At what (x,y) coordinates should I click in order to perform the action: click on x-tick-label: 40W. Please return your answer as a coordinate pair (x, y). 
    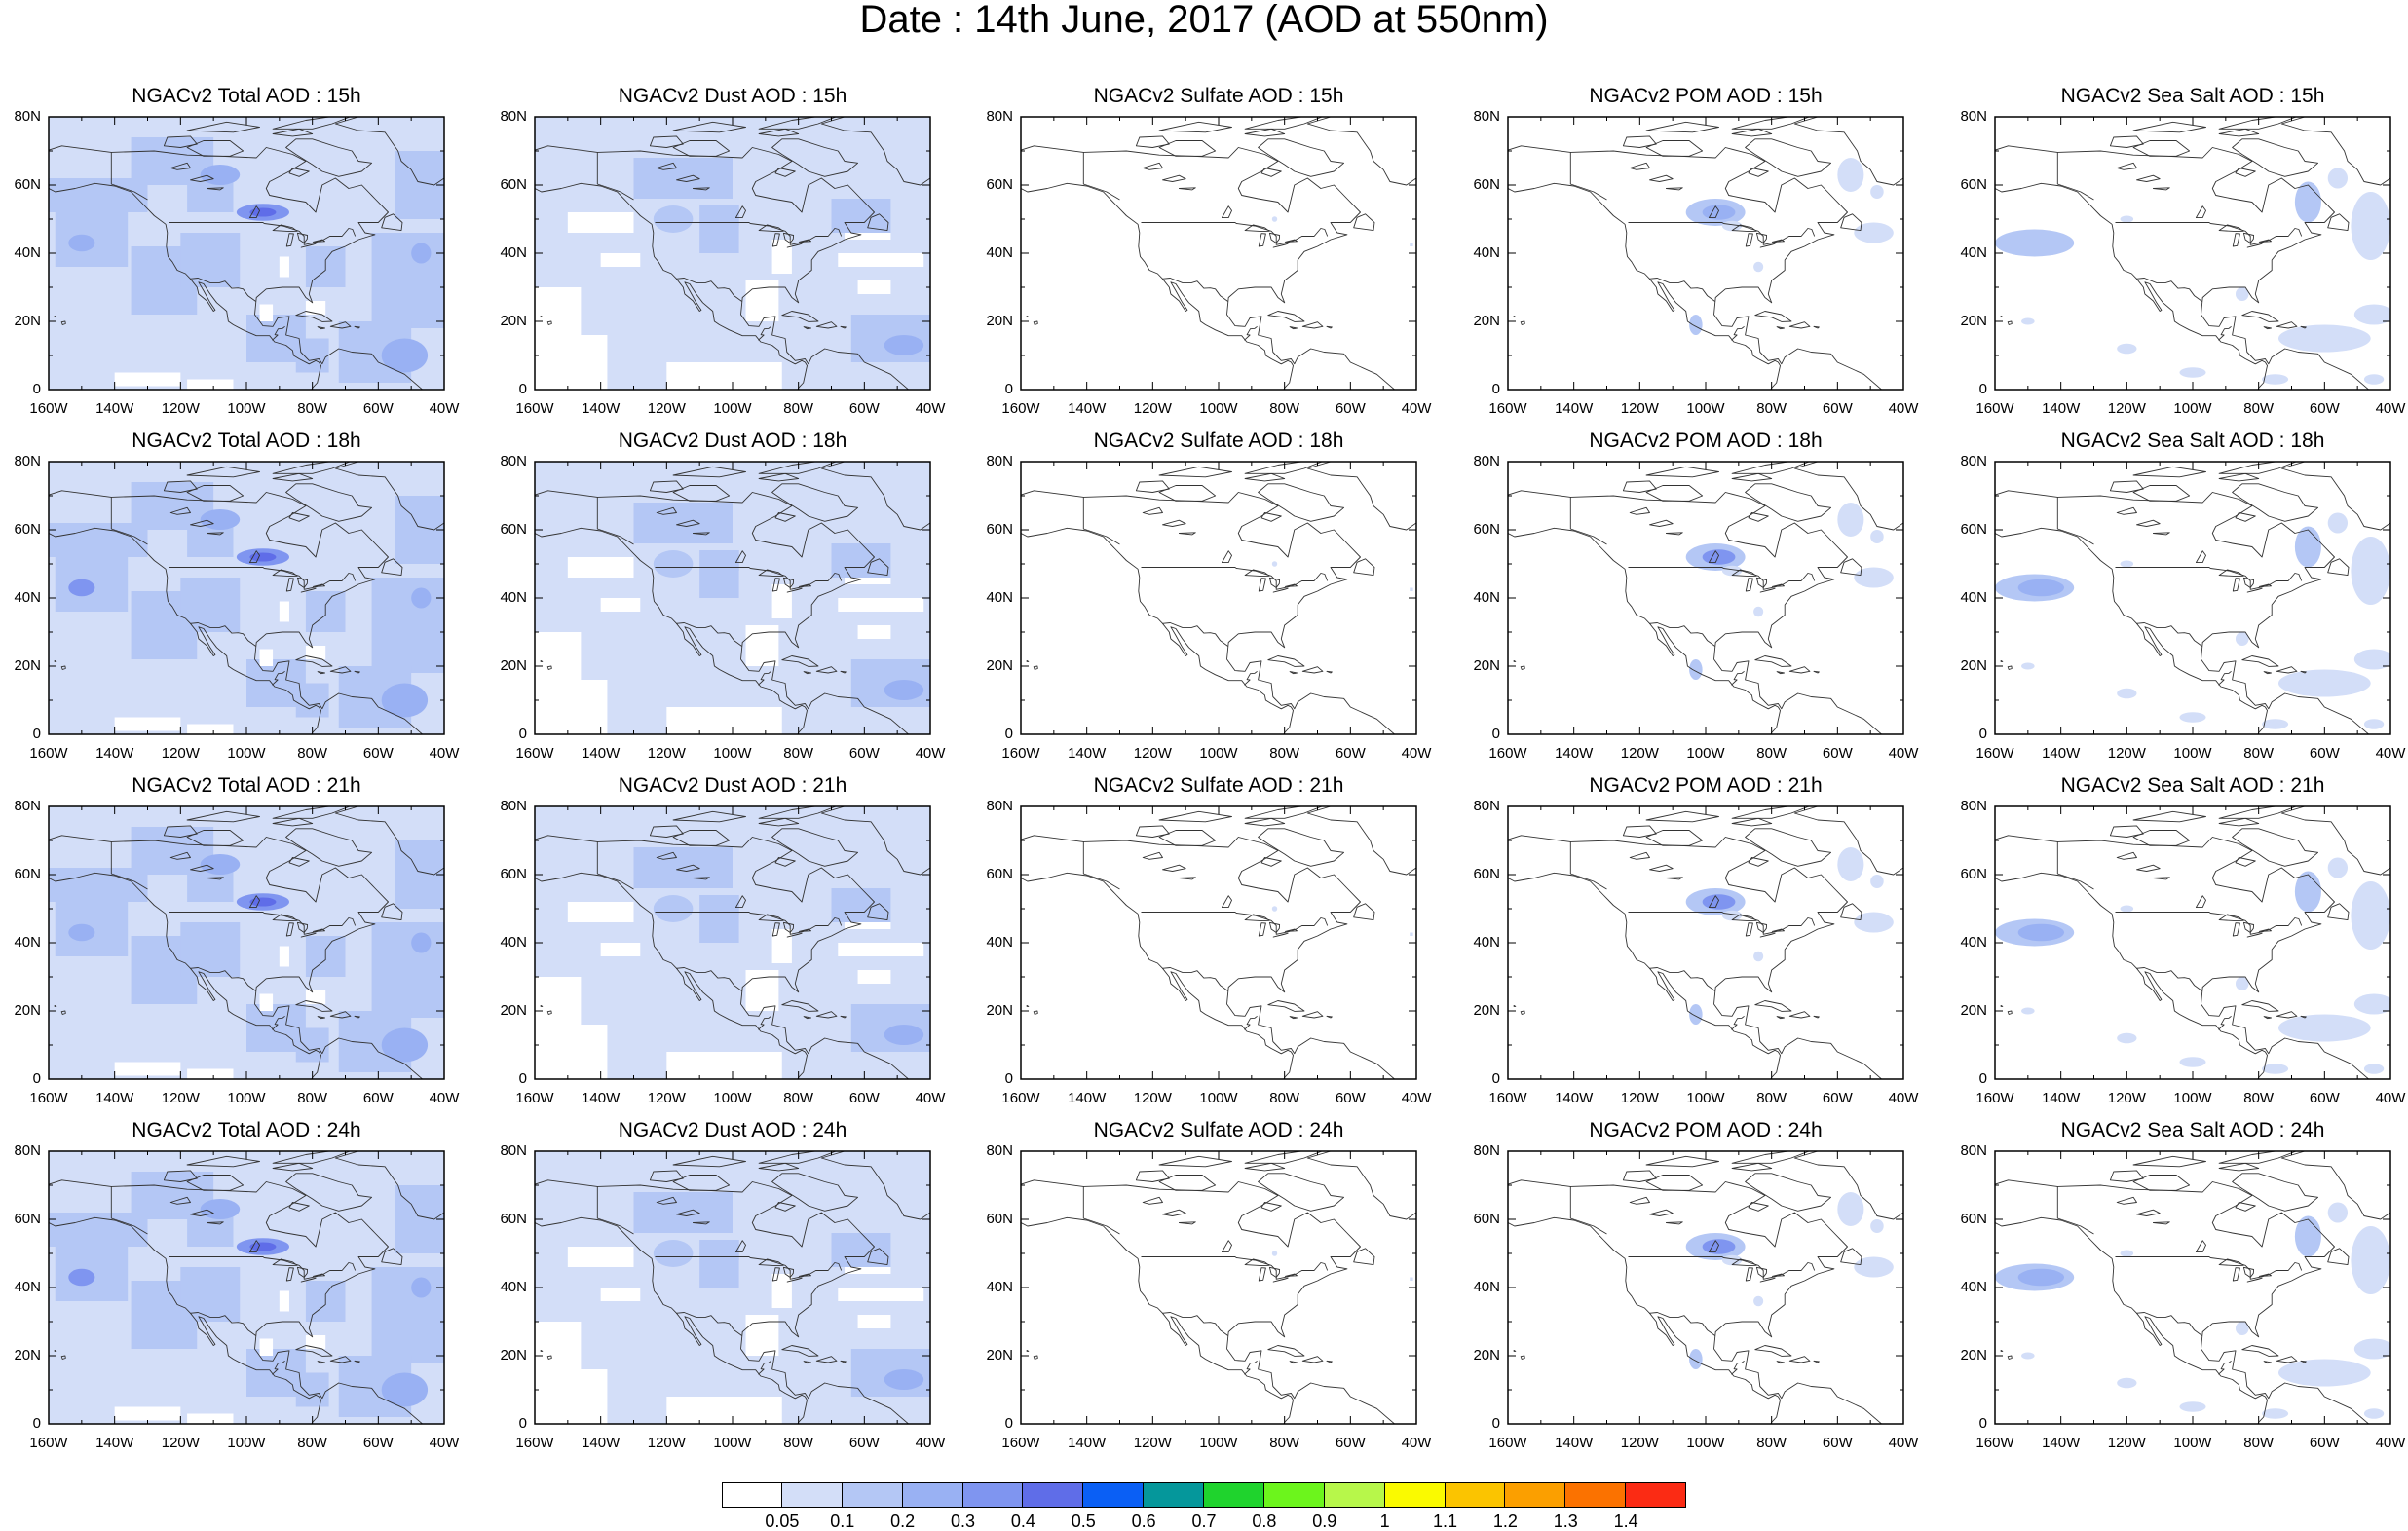
    Looking at the image, I should click on (930, 408).